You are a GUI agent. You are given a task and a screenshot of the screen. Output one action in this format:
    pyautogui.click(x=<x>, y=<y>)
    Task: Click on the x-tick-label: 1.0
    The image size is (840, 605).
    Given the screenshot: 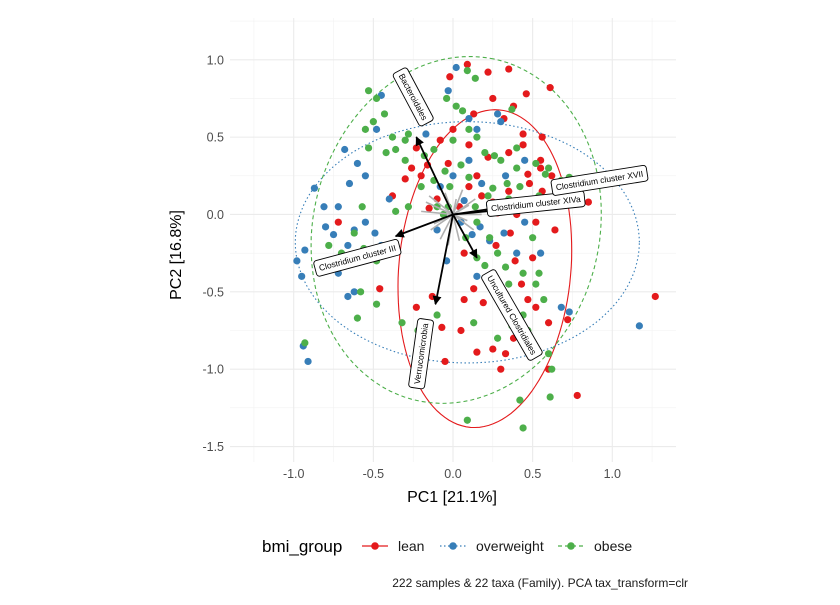 What is the action you would take?
    pyautogui.click(x=612, y=474)
    